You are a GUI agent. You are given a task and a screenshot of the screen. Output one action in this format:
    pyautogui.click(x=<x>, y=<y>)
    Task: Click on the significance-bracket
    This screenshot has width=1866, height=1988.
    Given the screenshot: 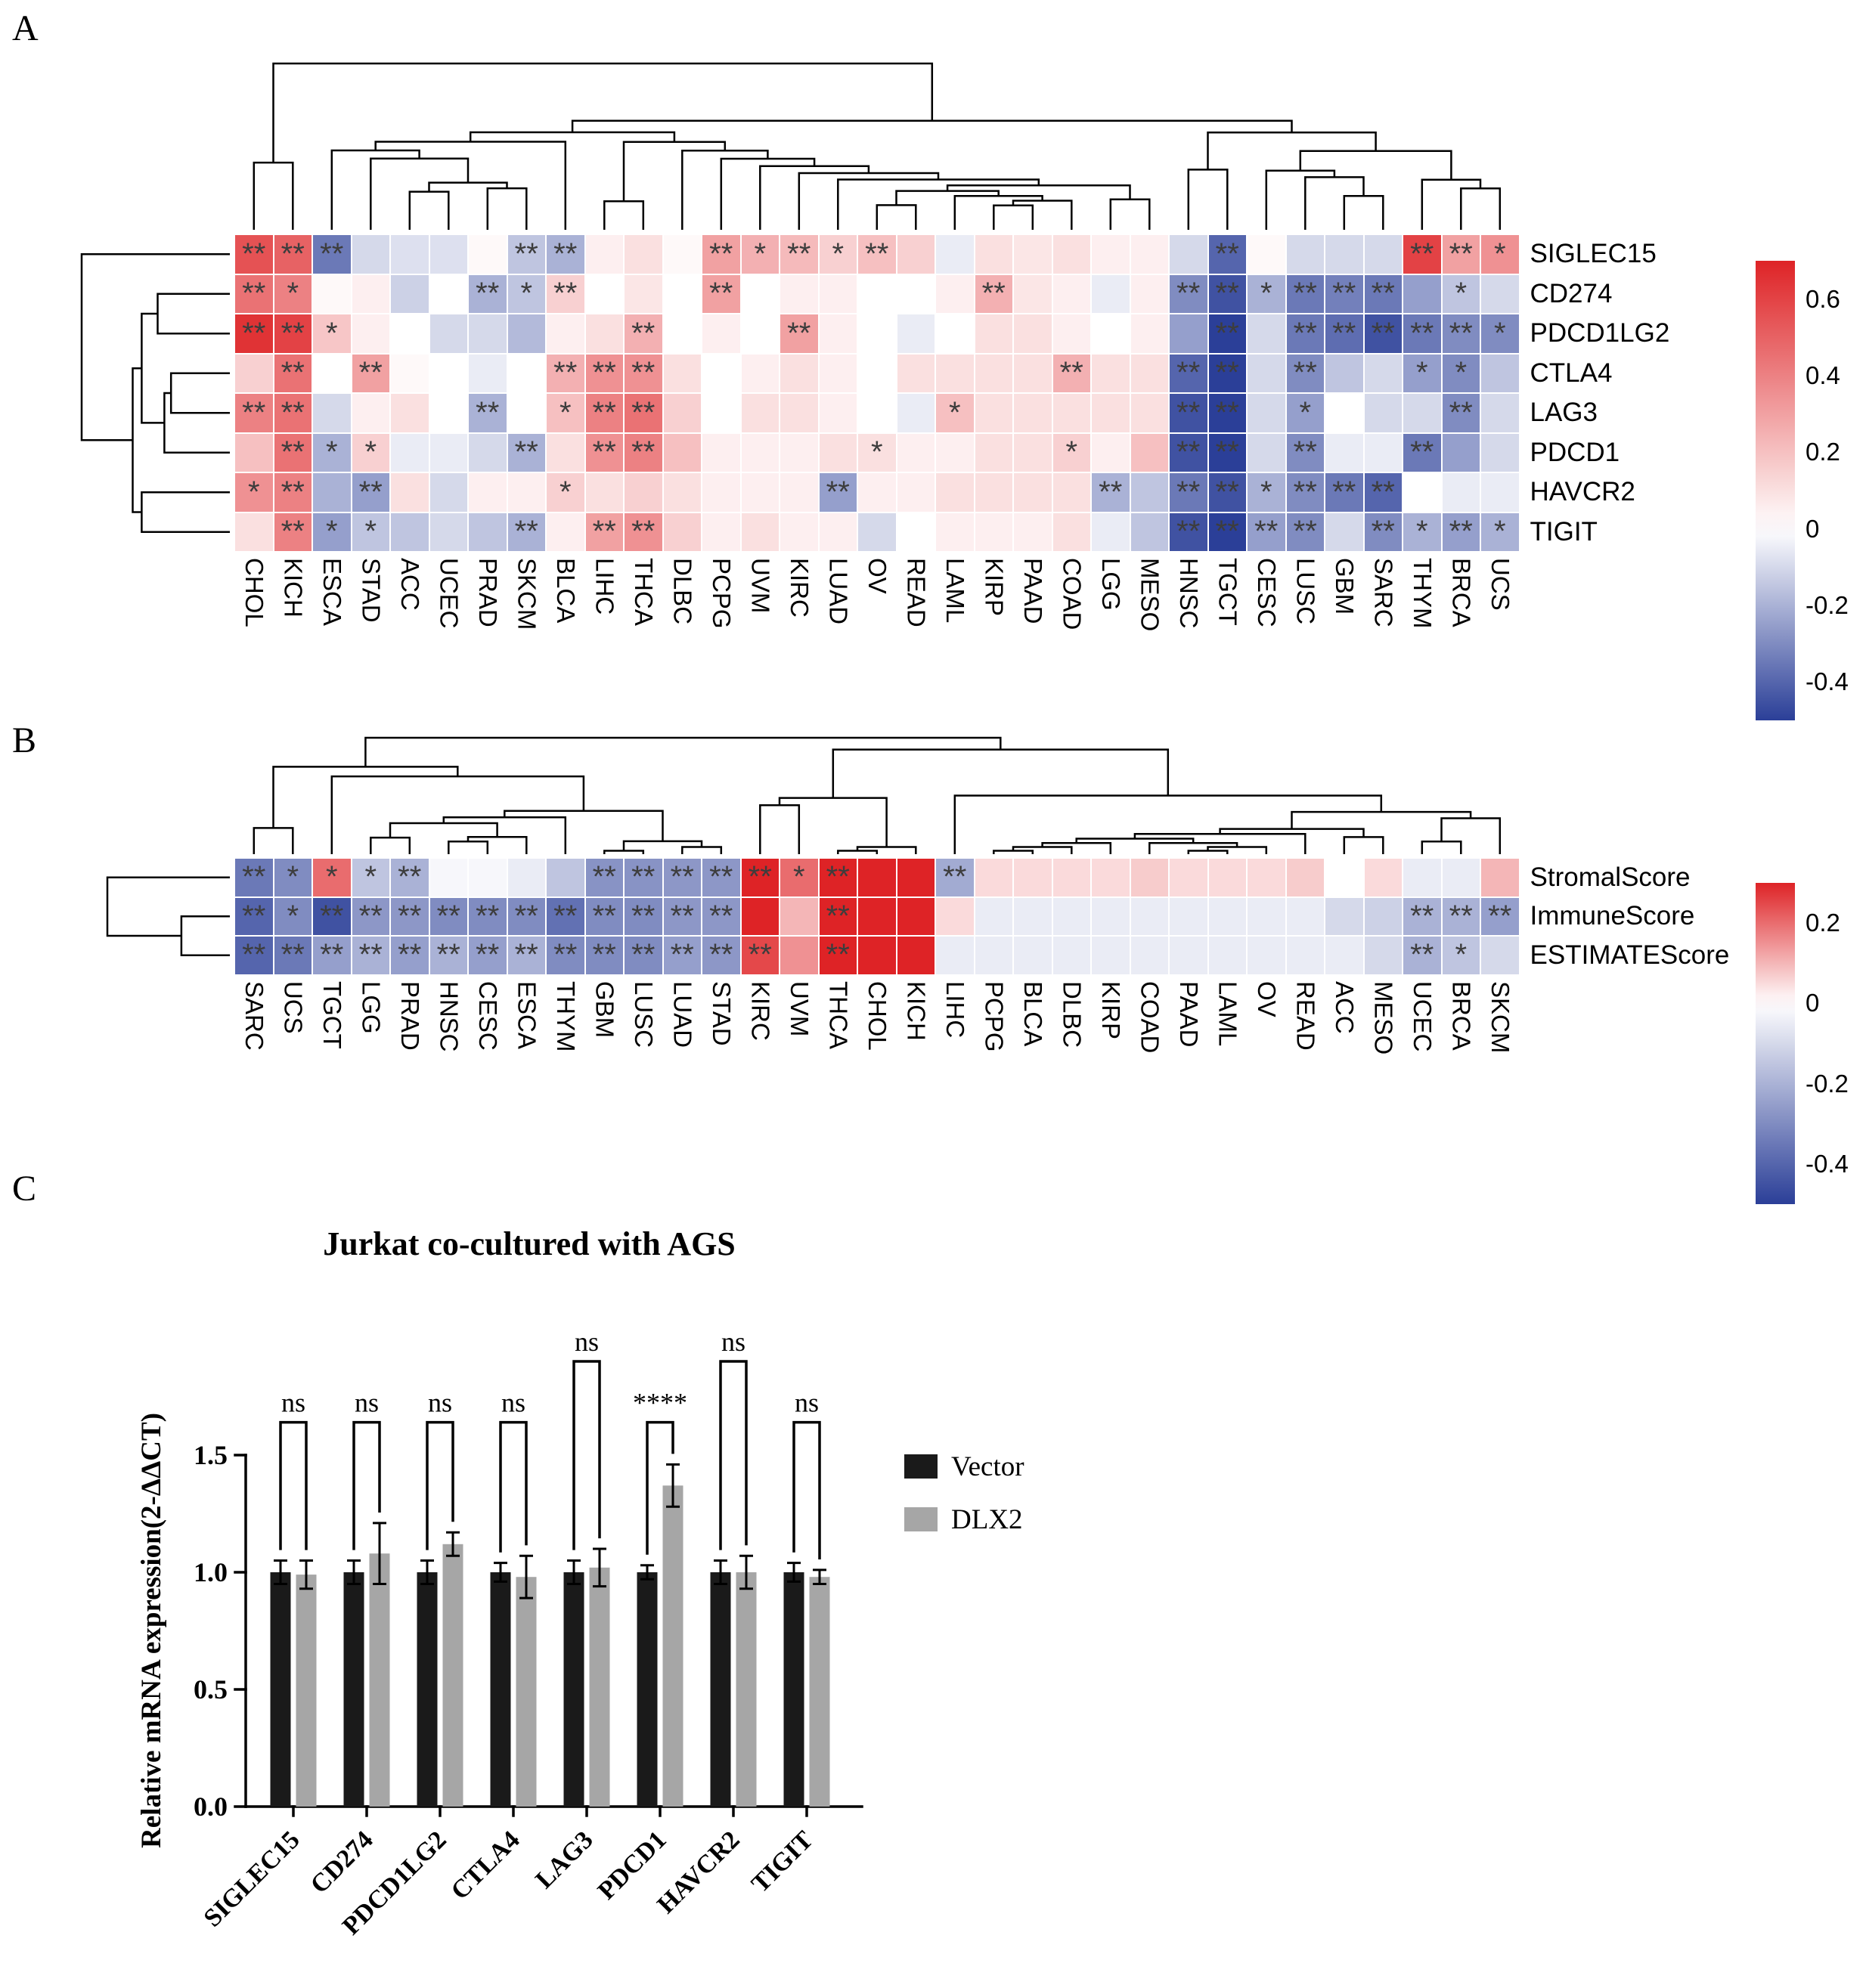 What is the action you would take?
    pyautogui.click(x=586, y=1455)
    